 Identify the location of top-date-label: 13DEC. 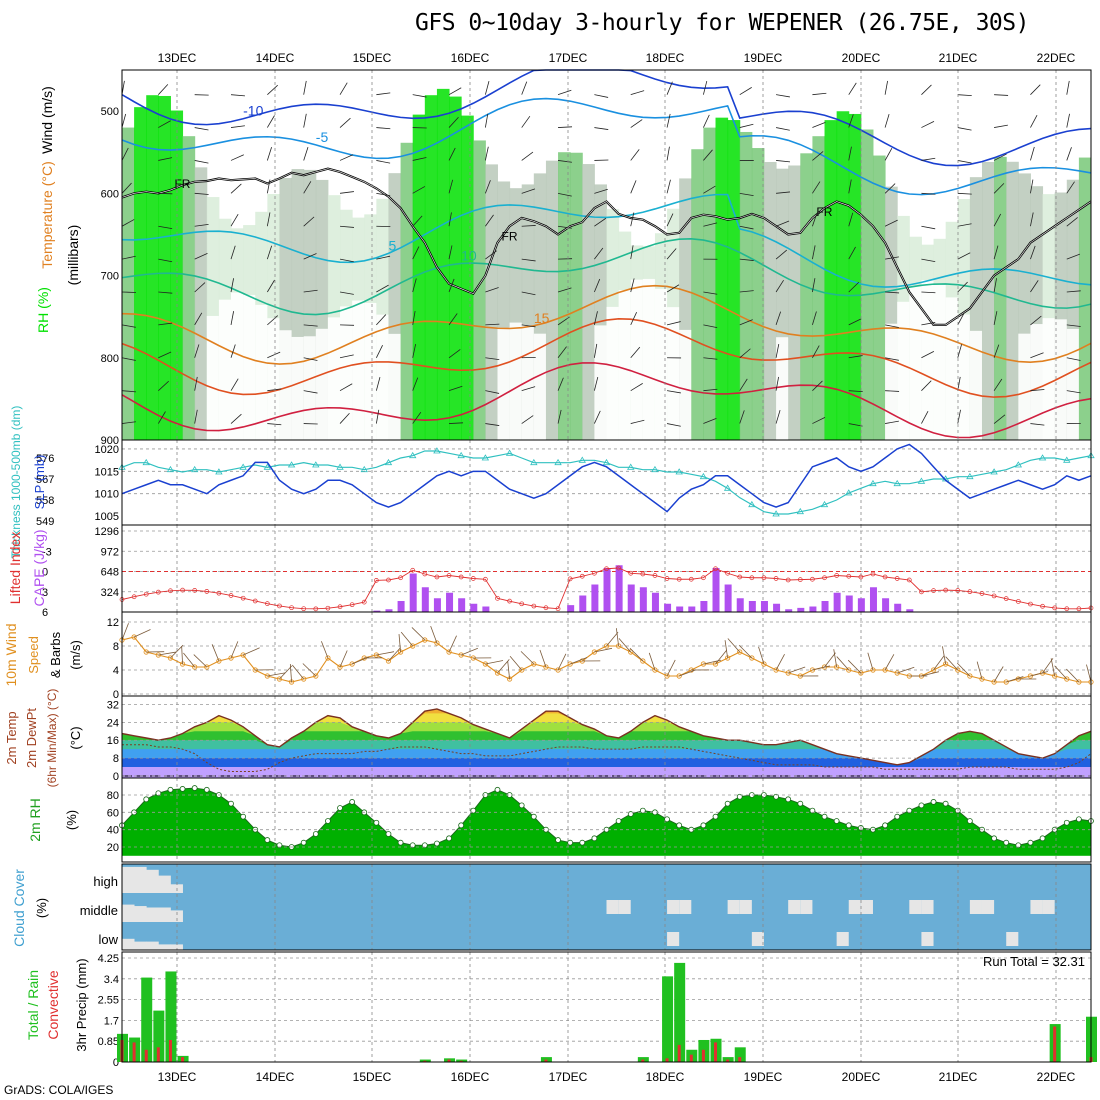
(177, 58).